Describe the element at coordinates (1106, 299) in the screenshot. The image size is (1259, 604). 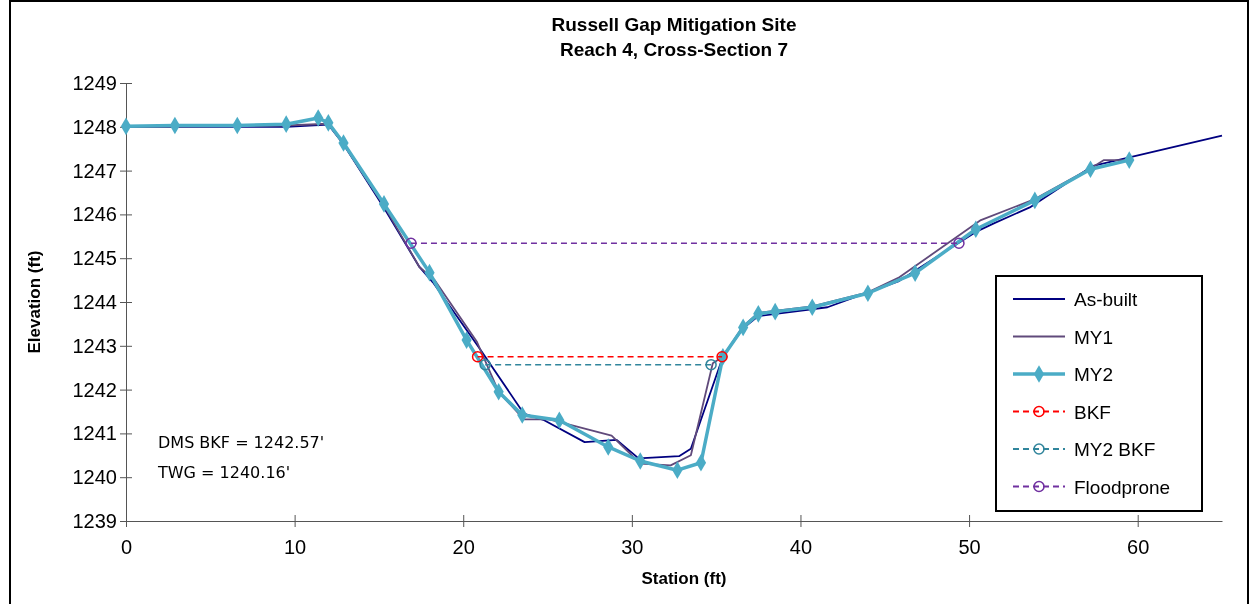
I see `legend-label: As-built` at that location.